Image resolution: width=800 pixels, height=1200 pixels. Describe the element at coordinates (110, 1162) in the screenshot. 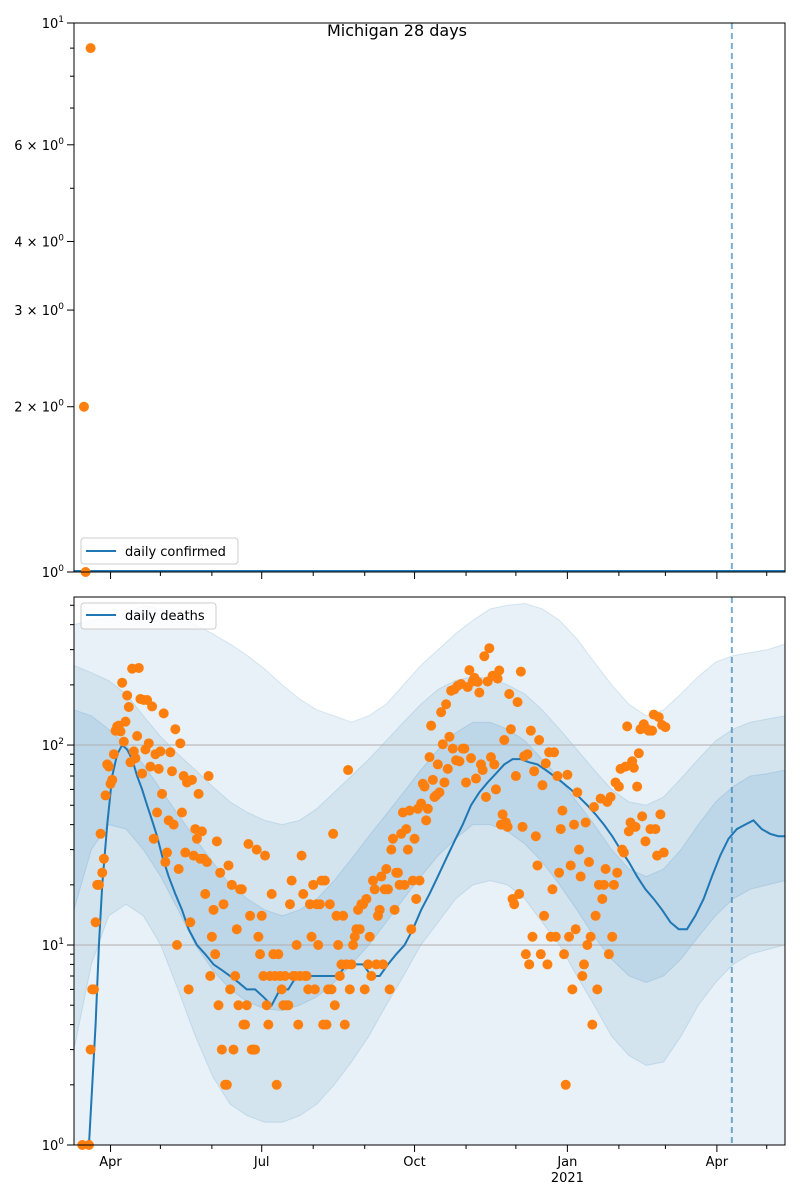

I see `x-tick-label: Apr` at that location.